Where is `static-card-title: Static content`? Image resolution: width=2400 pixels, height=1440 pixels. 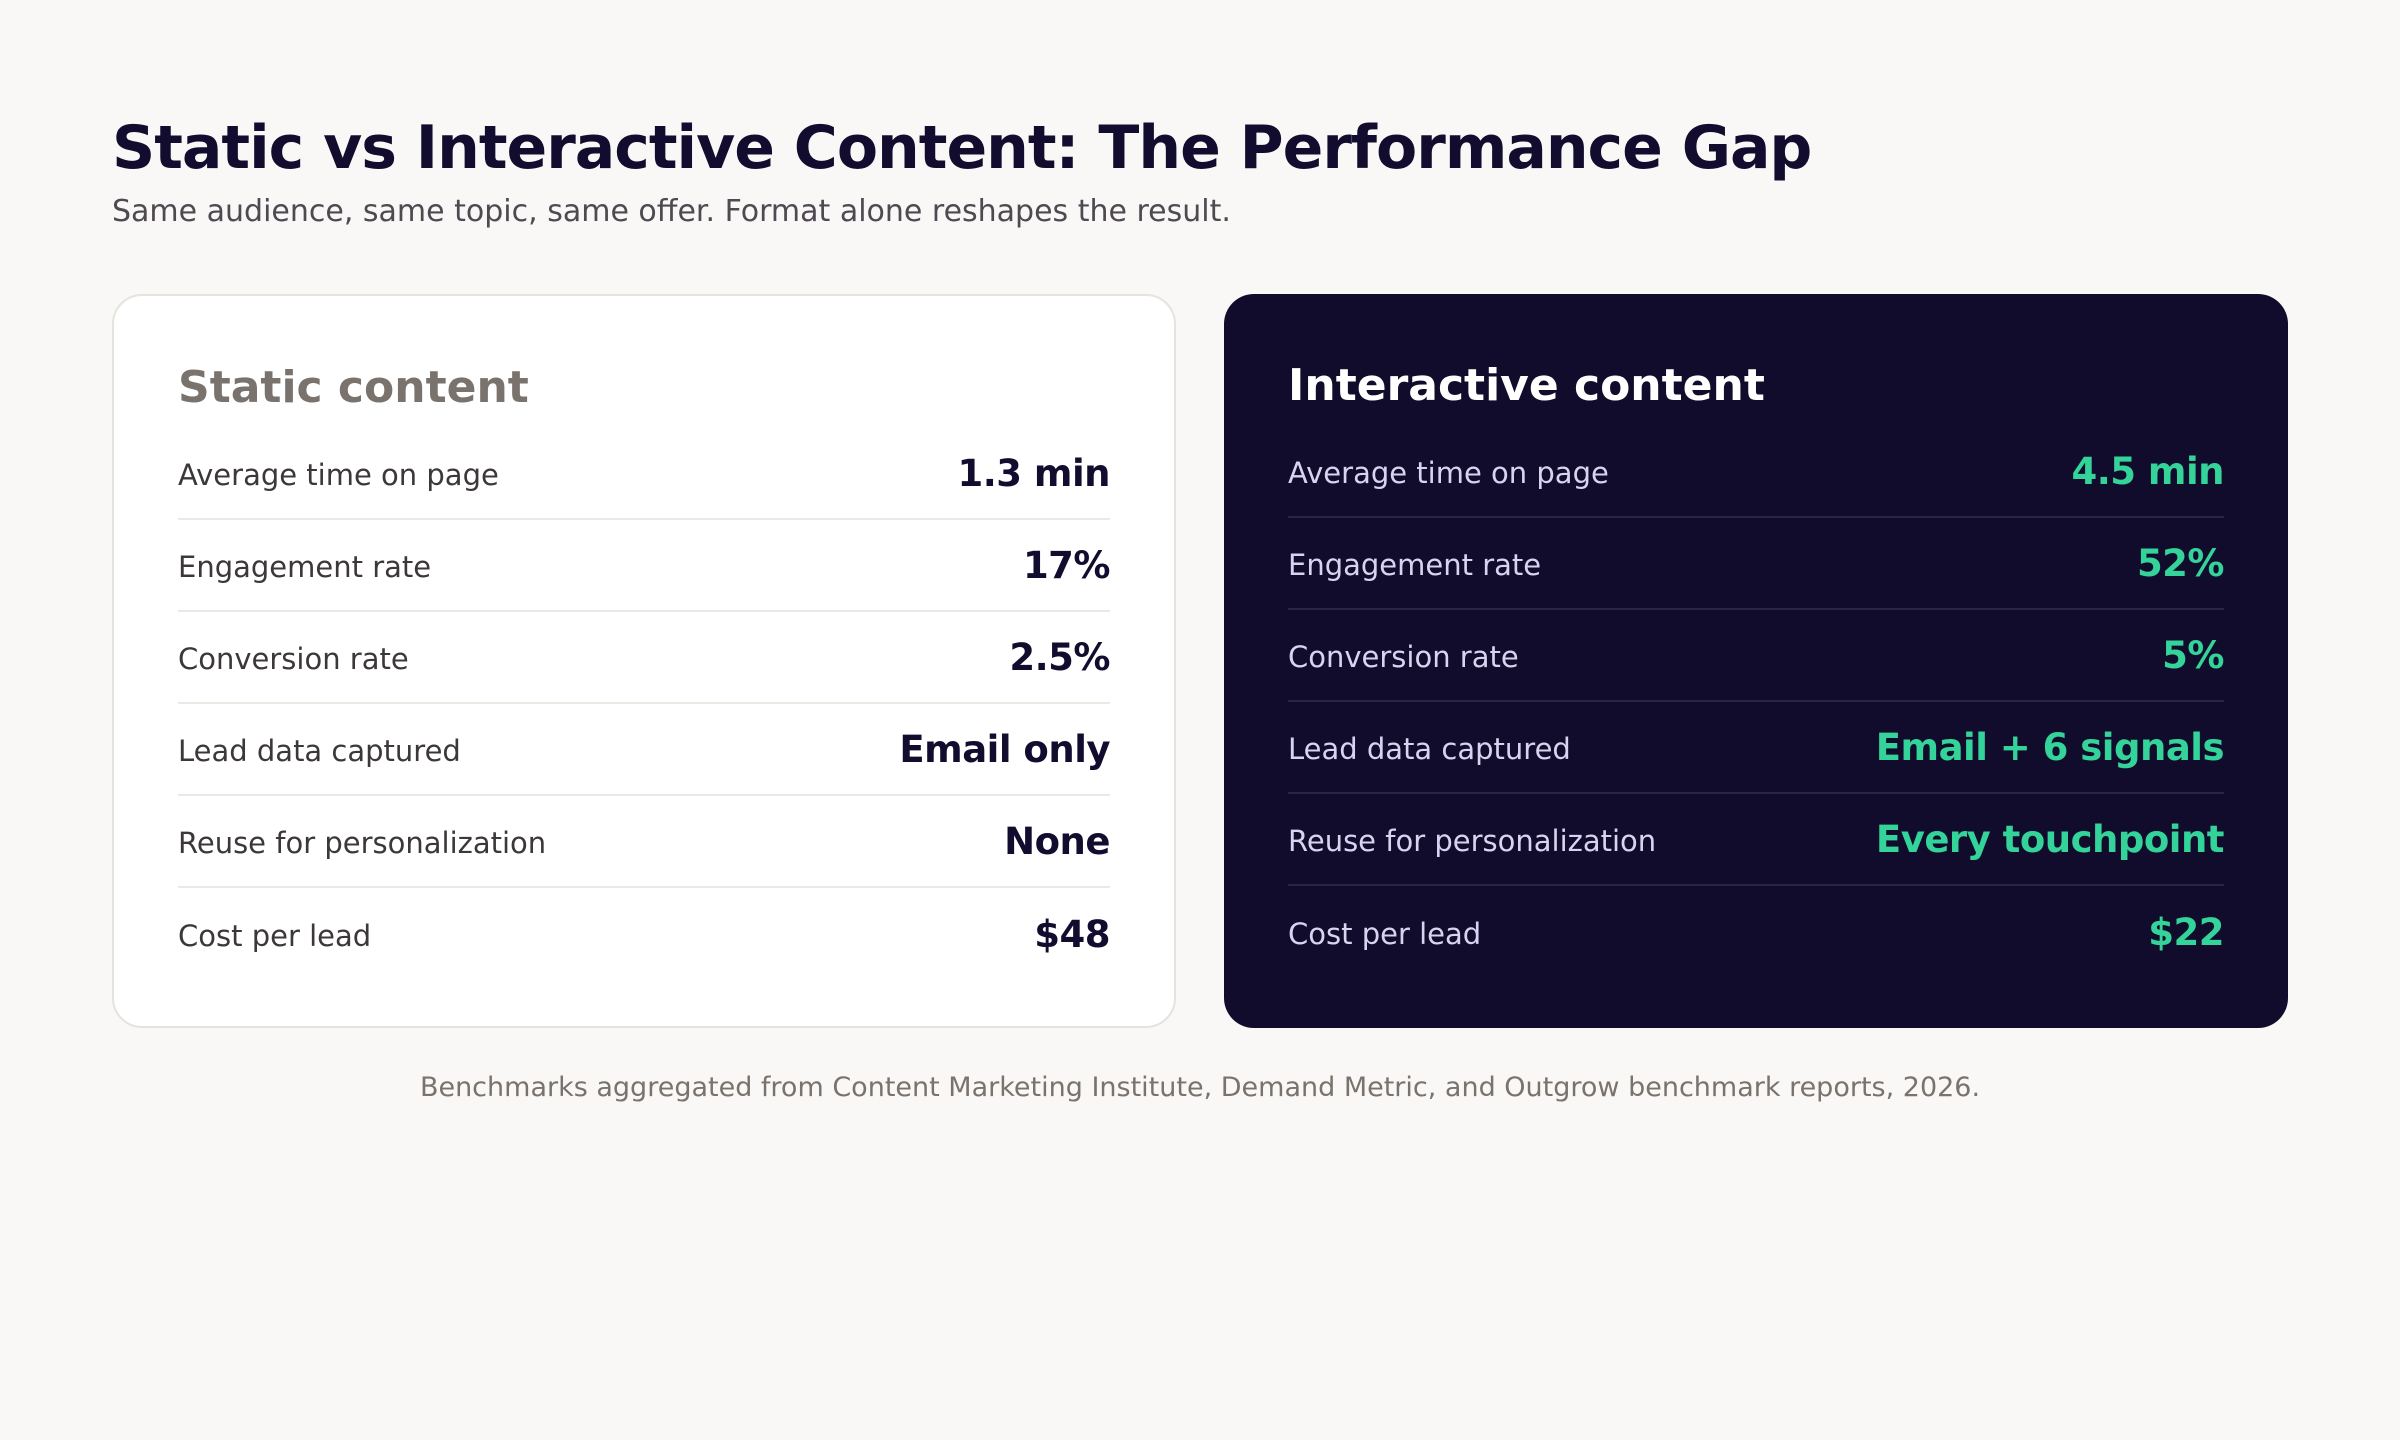 static-card-title: Static content is located at coordinates (353, 387).